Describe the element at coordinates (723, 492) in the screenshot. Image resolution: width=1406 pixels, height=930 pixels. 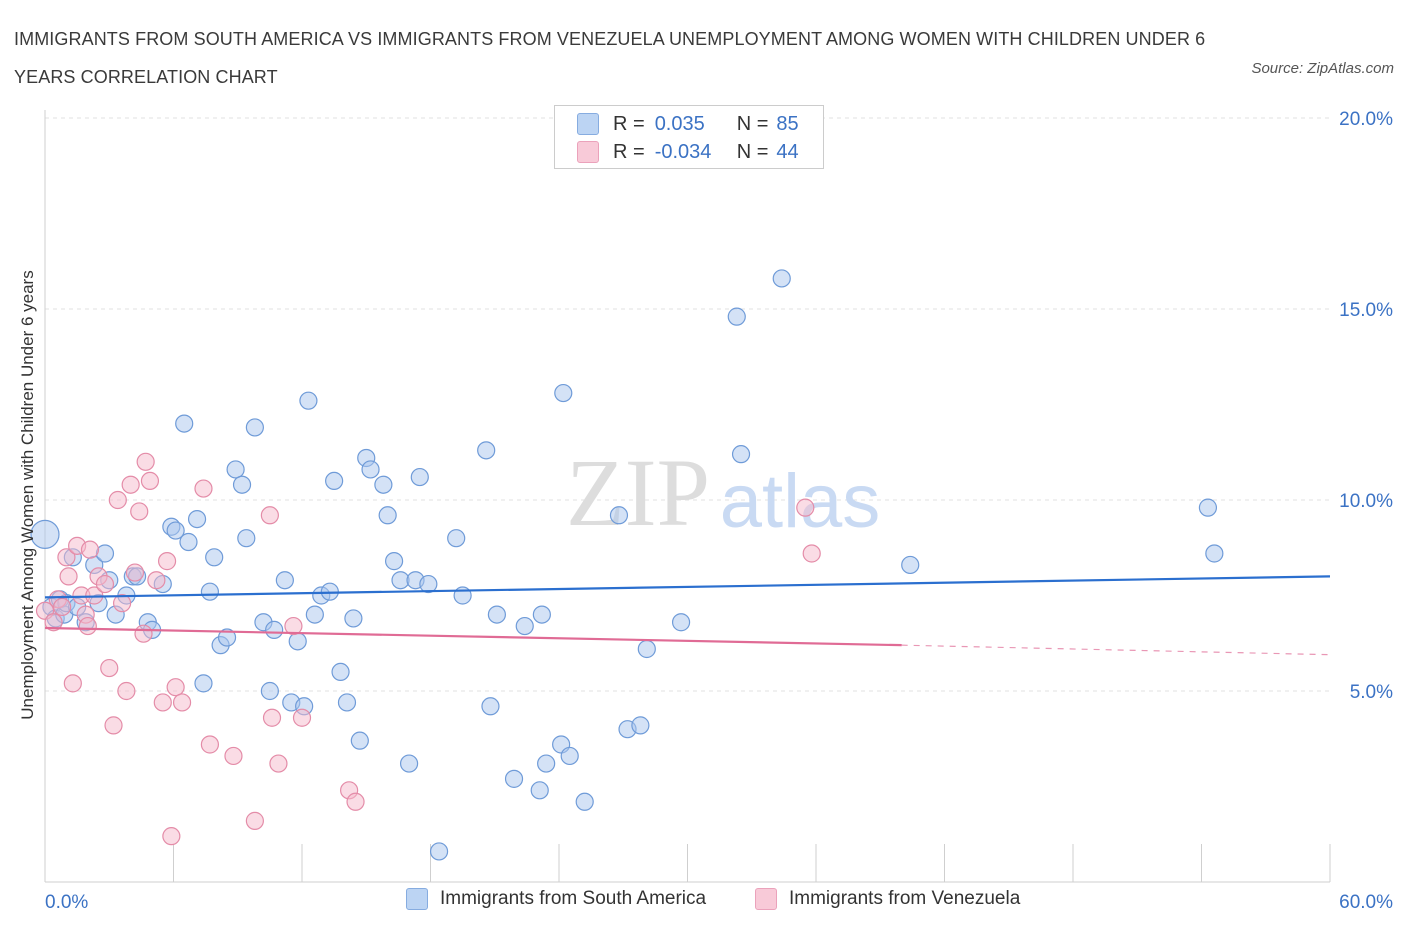
I see `watermark: ZIP atlas` at that location.